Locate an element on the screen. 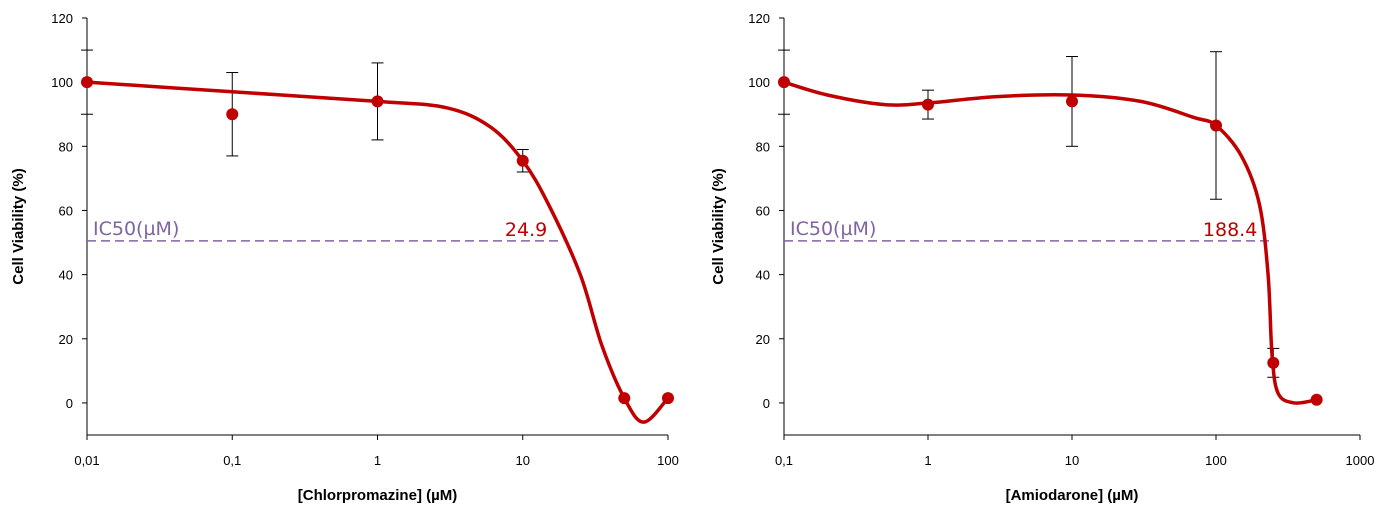  x-tick-label: 0,01 is located at coordinates (86, 460).